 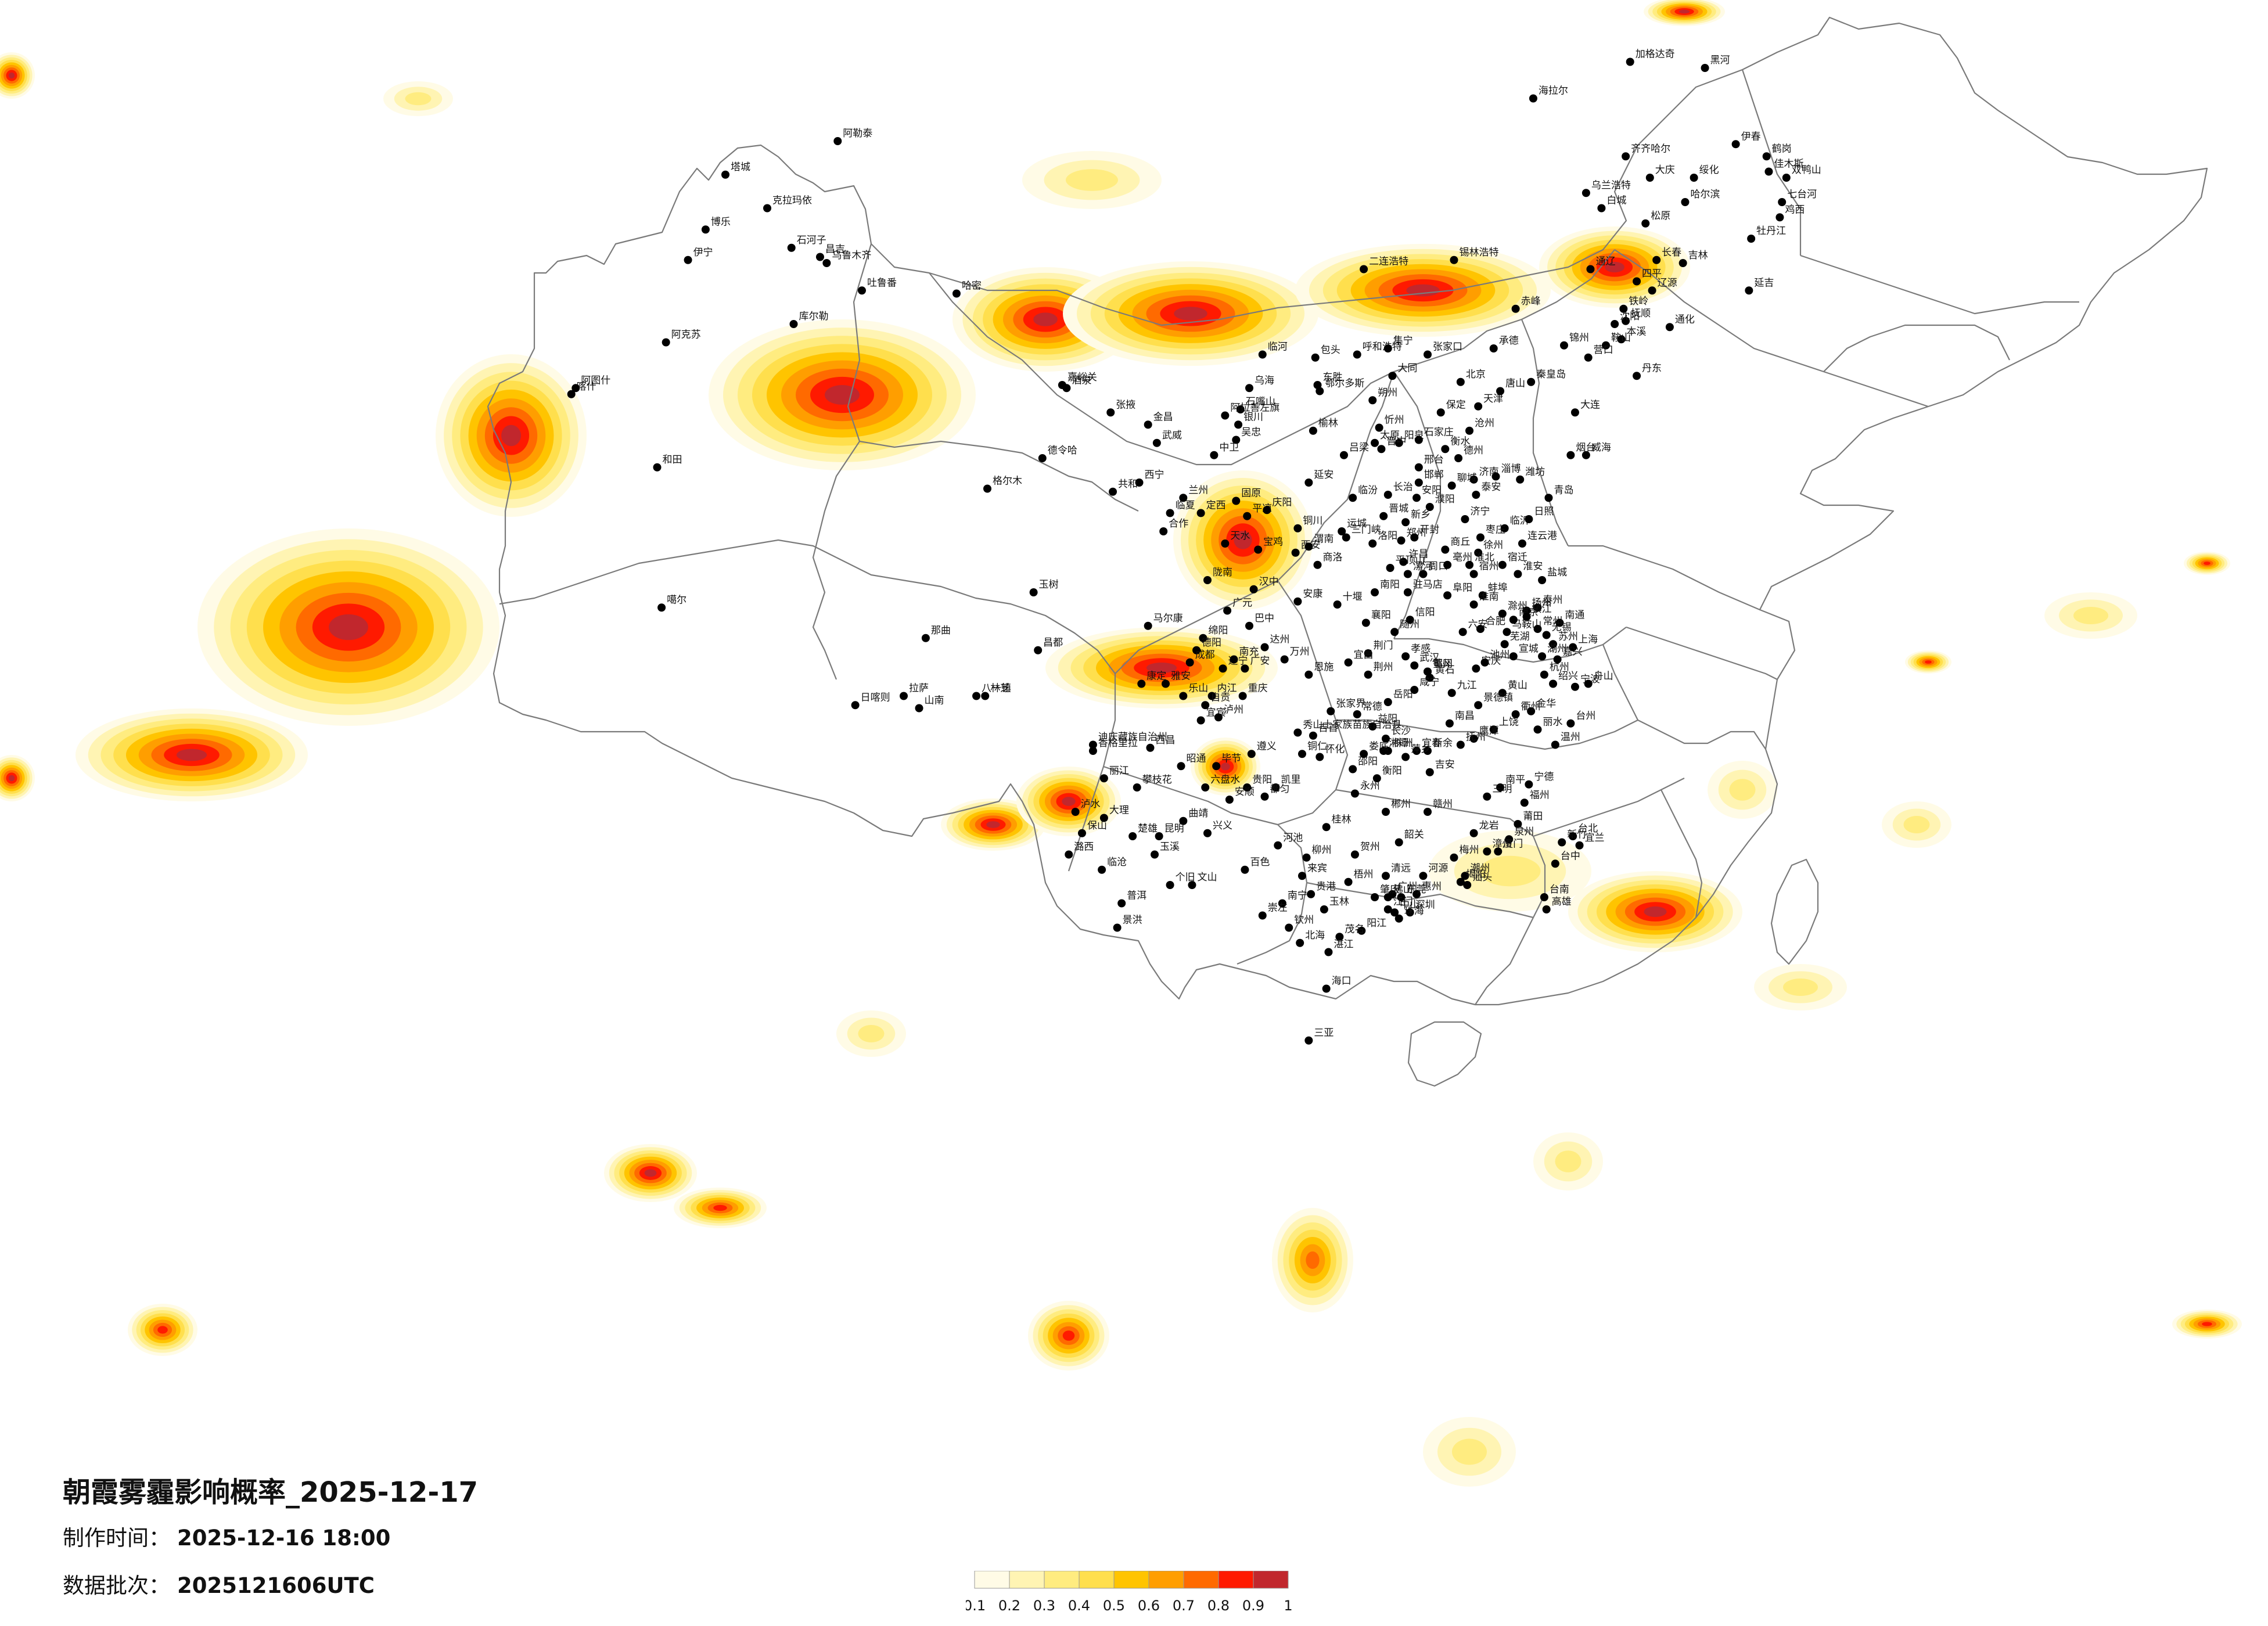 I want to click on city-label: 广元, so click(x=1242, y=603).